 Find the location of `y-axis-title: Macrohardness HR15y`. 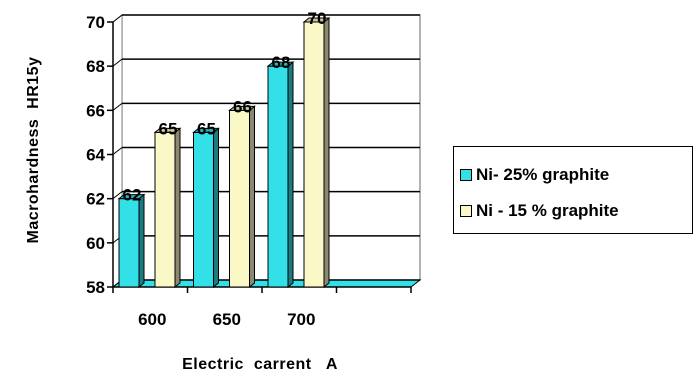

y-axis-title: Macrohardness HR15y is located at coordinates (33, 150).